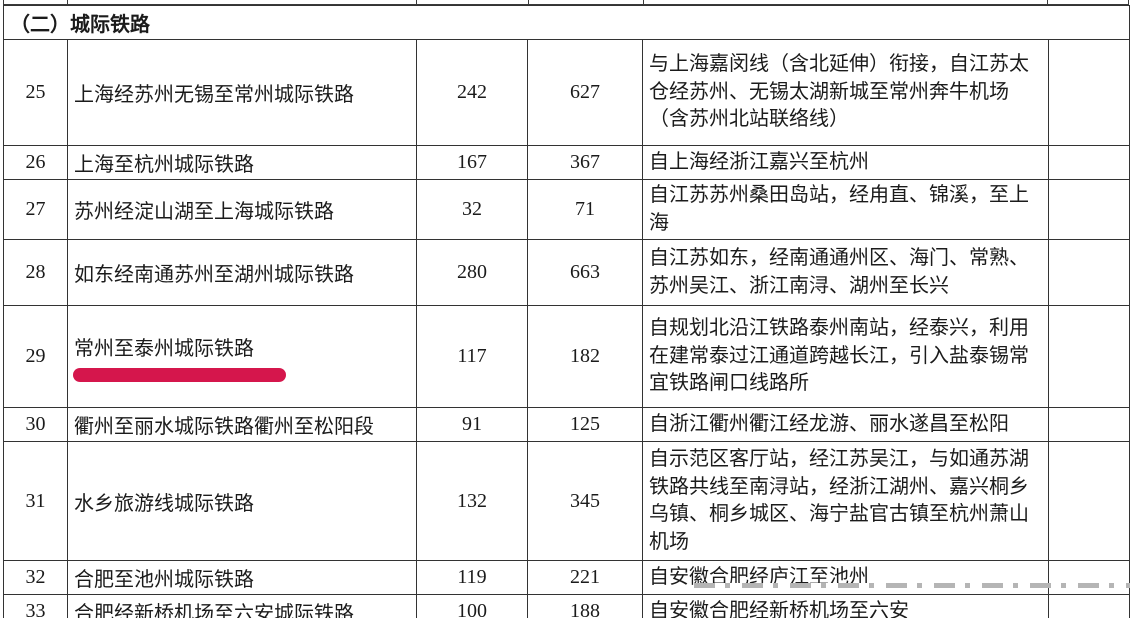  I want to click on description-cell: 自安徽合肥经新桥机场至六安, so click(845, 606).